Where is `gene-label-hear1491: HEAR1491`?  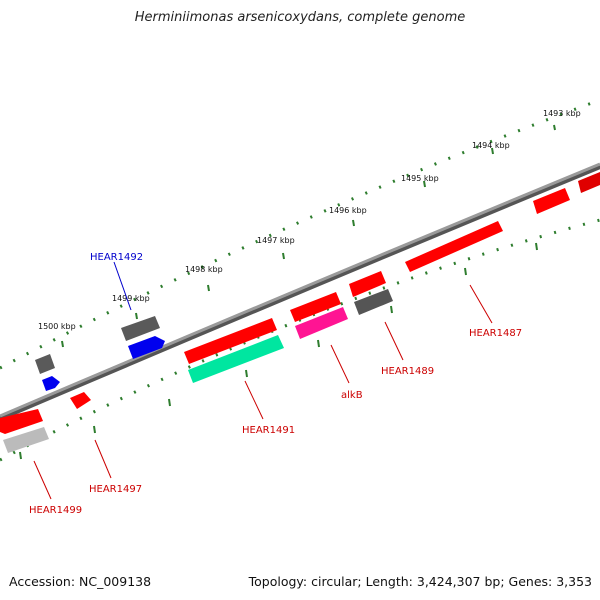 gene-label-hear1491: HEAR1491 is located at coordinates (268, 430).